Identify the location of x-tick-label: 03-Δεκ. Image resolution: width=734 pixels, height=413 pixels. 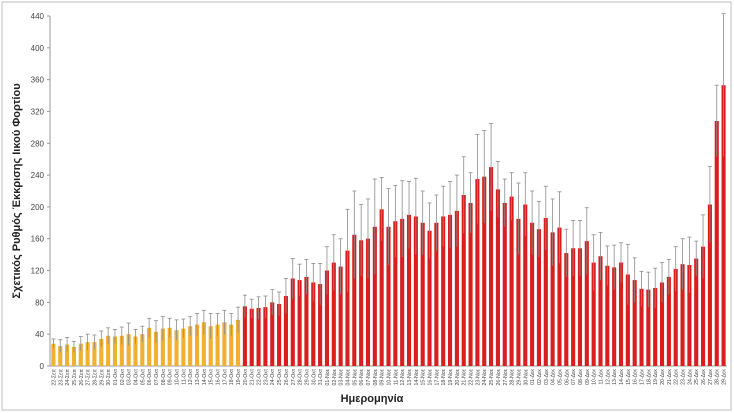
(547, 377).